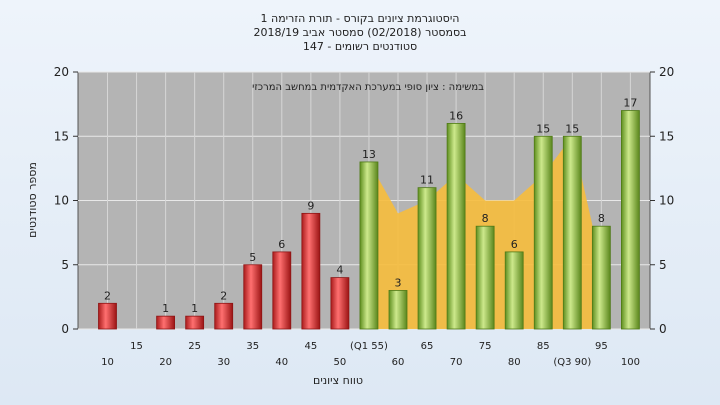 The width and height of the screenshot is (720, 405). Describe the element at coordinates (360, 18) in the screenshot. I see `title-line-1: היסטוגרמת ציונים בקורס - תורת הזרימה 1` at that location.